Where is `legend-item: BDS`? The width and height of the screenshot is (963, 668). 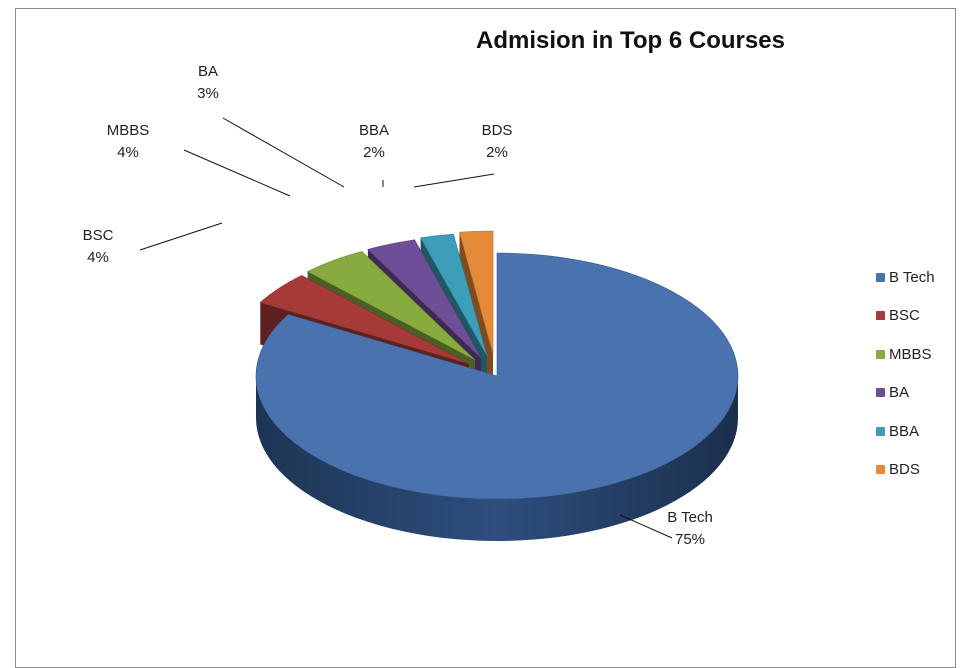 legend-item: BDS is located at coordinates (905, 470).